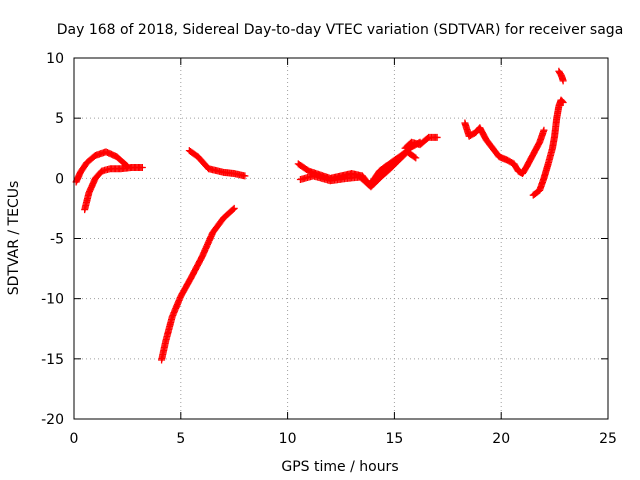 The width and height of the screenshot is (640, 480). Describe the element at coordinates (52, 360) in the screenshot. I see `y-tick-label: -15` at that location.